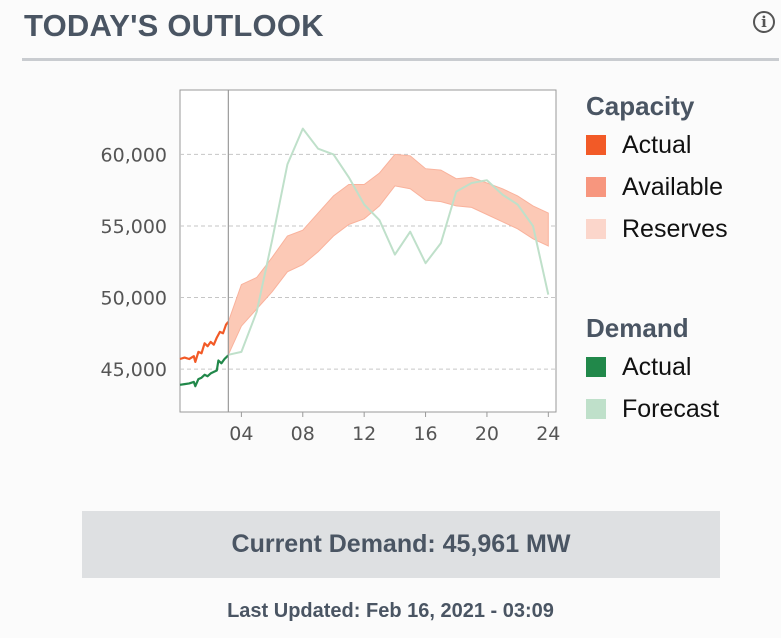 Image resolution: width=781 pixels, height=638 pixels. I want to click on info-icon: i, so click(764, 22).